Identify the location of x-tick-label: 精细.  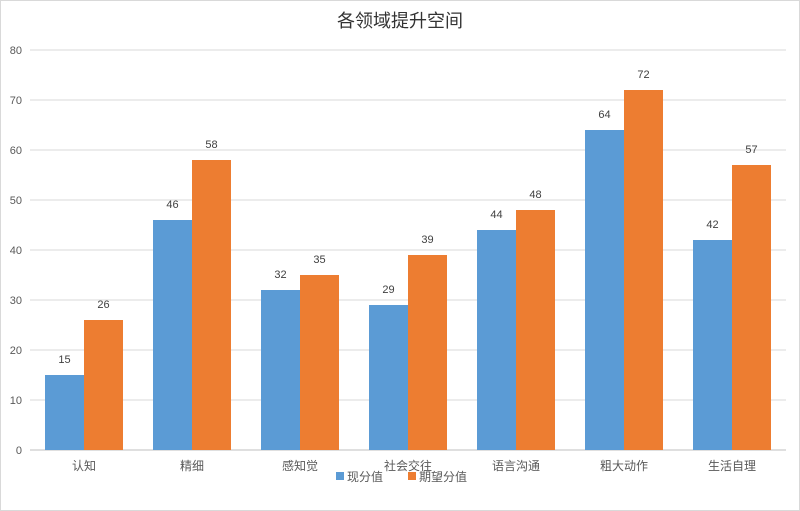
(192, 466).